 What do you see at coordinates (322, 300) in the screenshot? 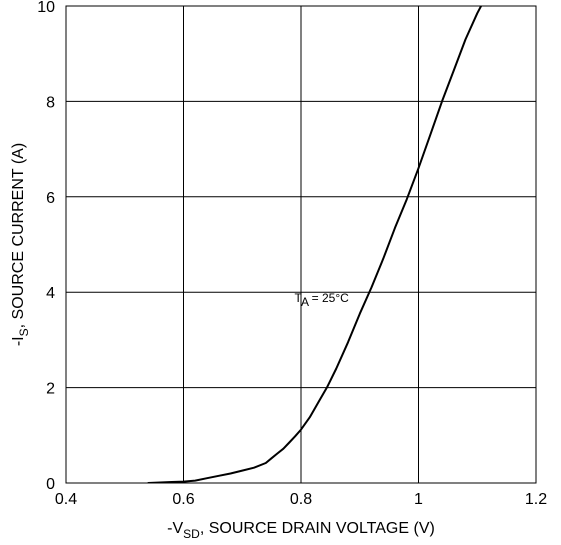
I see `annotation-temperature: TA = 25°C` at bounding box center [322, 300].